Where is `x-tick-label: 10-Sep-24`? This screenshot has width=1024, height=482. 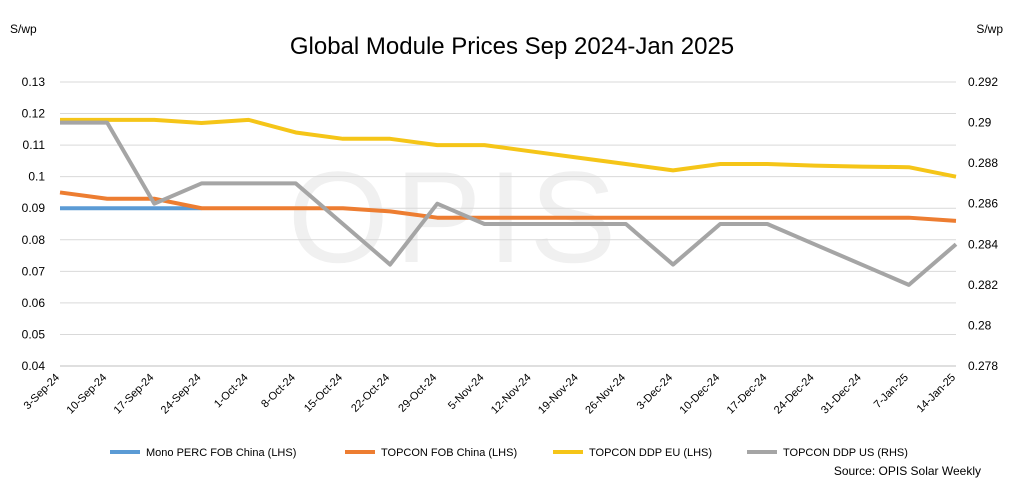 x-tick-label: 10-Sep-24 is located at coordinates (86, 394).